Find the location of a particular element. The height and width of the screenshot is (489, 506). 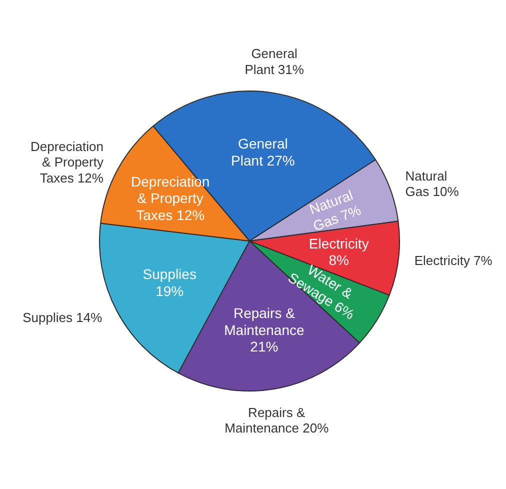

data-label: 8% is located at coordinates (338, 260).